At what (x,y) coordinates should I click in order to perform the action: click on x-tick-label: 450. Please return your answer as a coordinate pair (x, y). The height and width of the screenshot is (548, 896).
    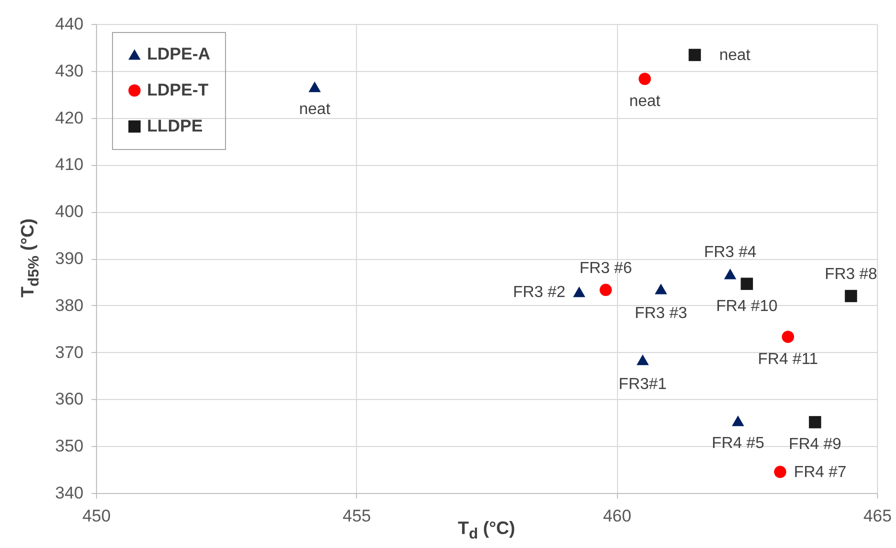
    Looking at the image, I should click on (96, 516).